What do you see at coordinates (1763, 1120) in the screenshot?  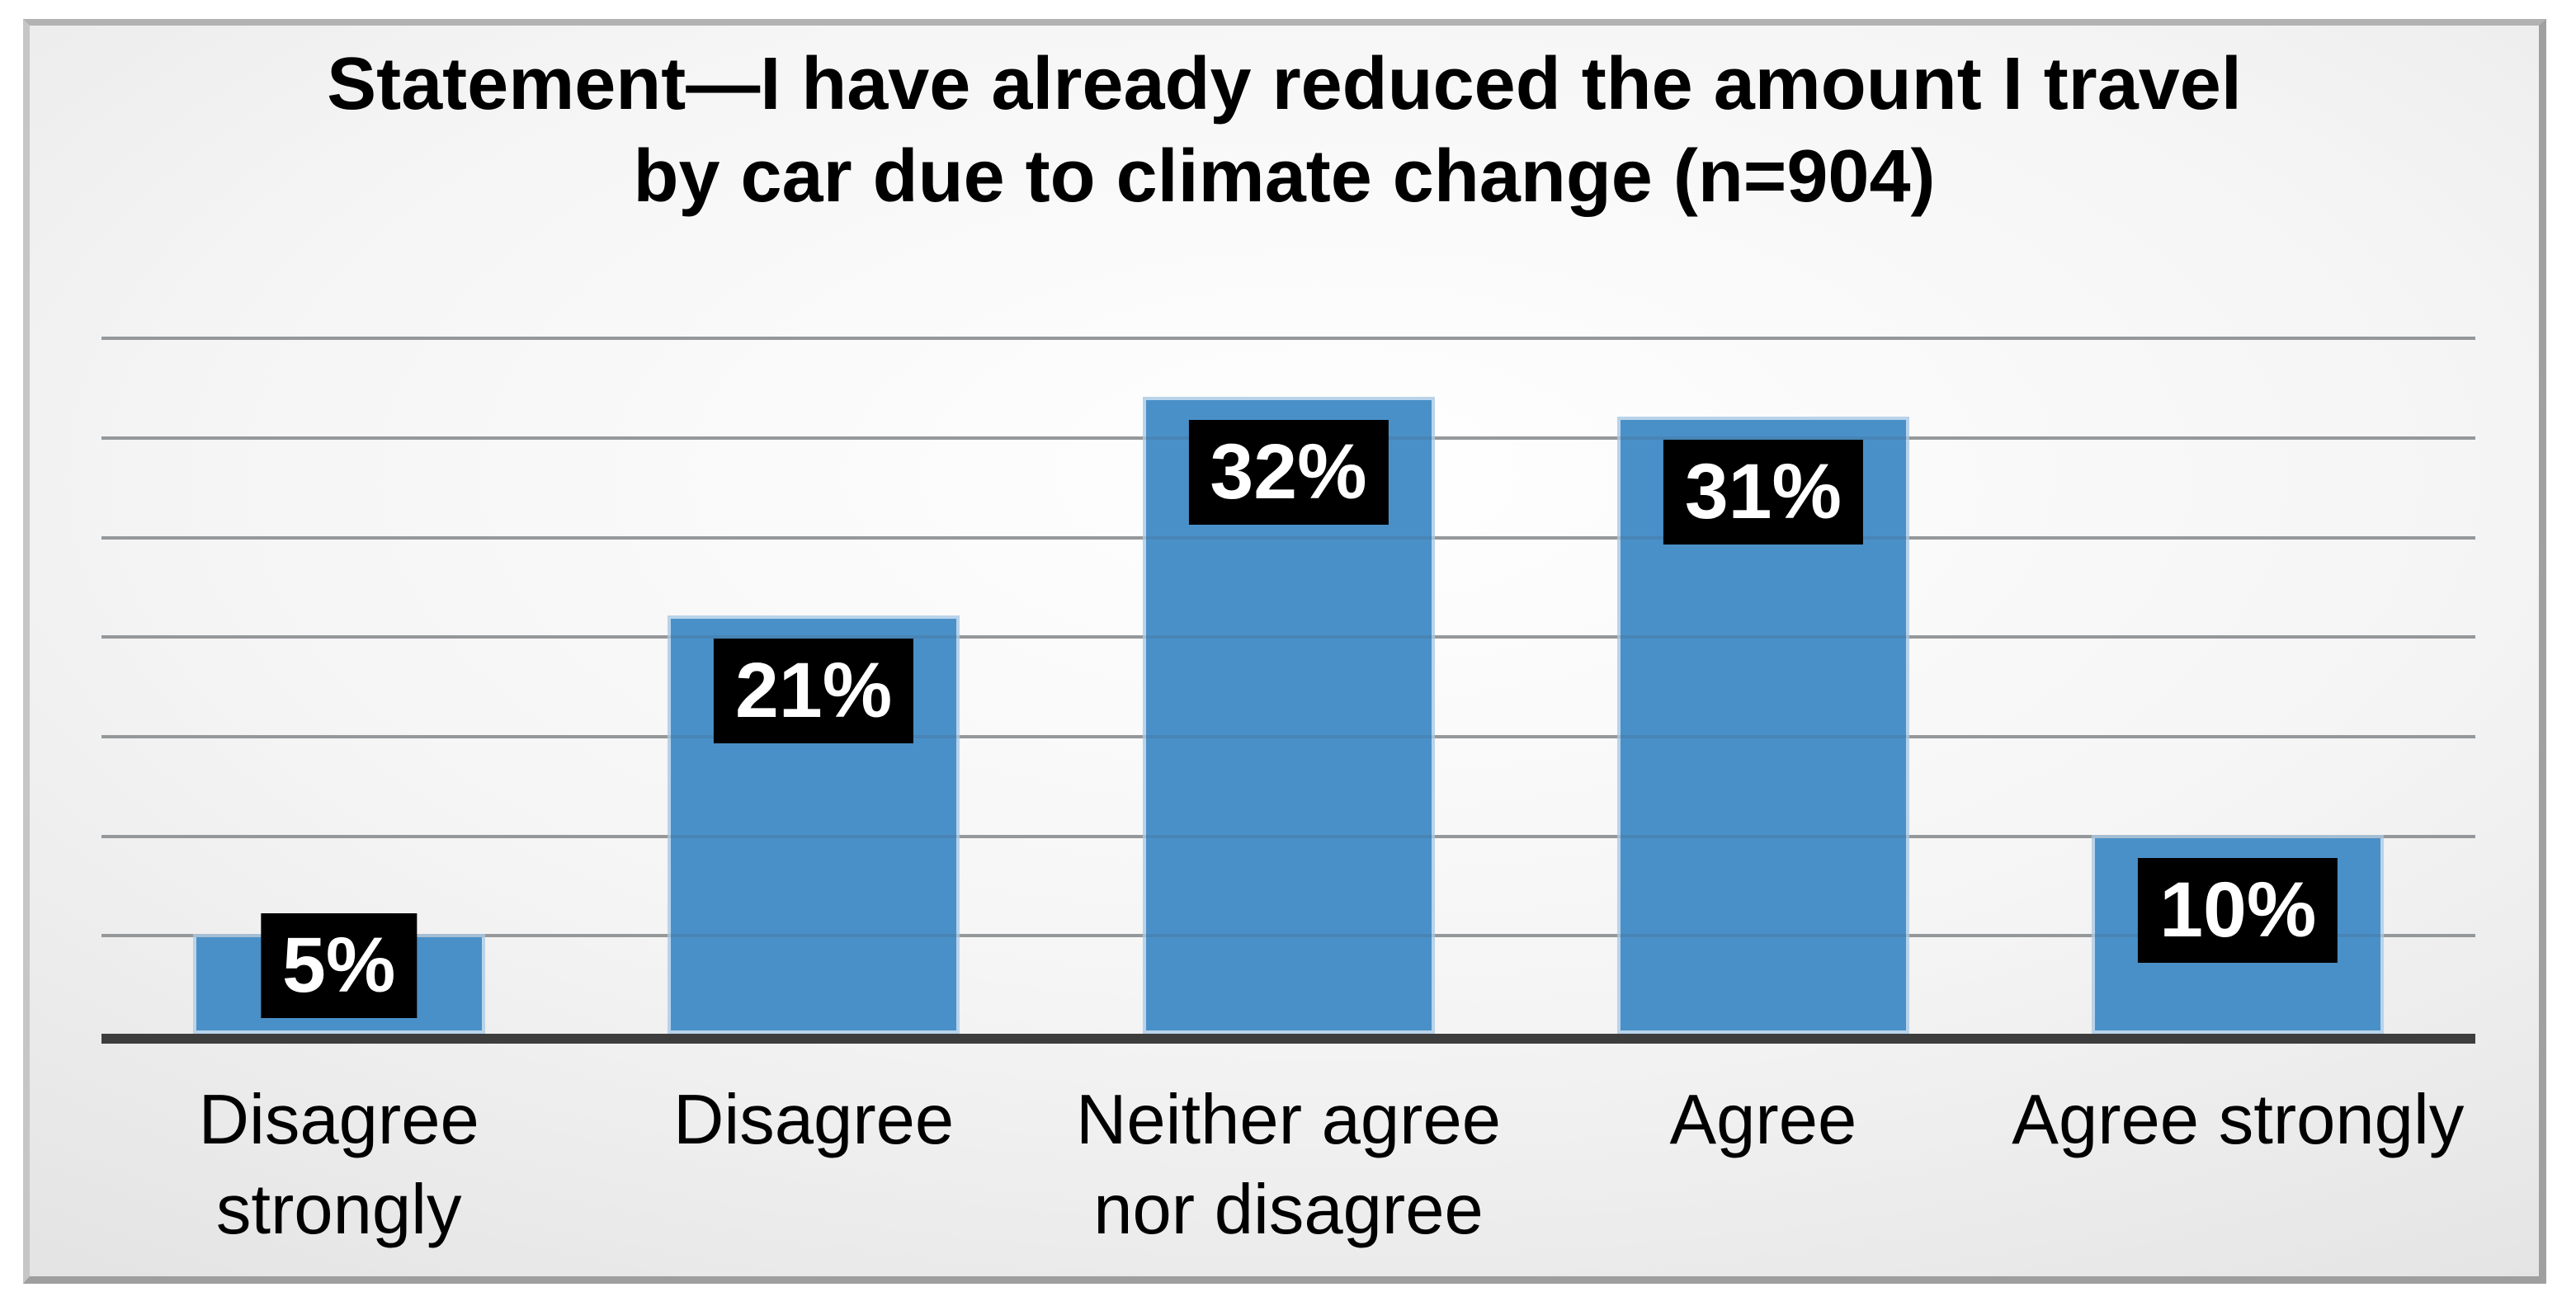 I see `category-label: Agree` at bounding box center [1763, 1120].